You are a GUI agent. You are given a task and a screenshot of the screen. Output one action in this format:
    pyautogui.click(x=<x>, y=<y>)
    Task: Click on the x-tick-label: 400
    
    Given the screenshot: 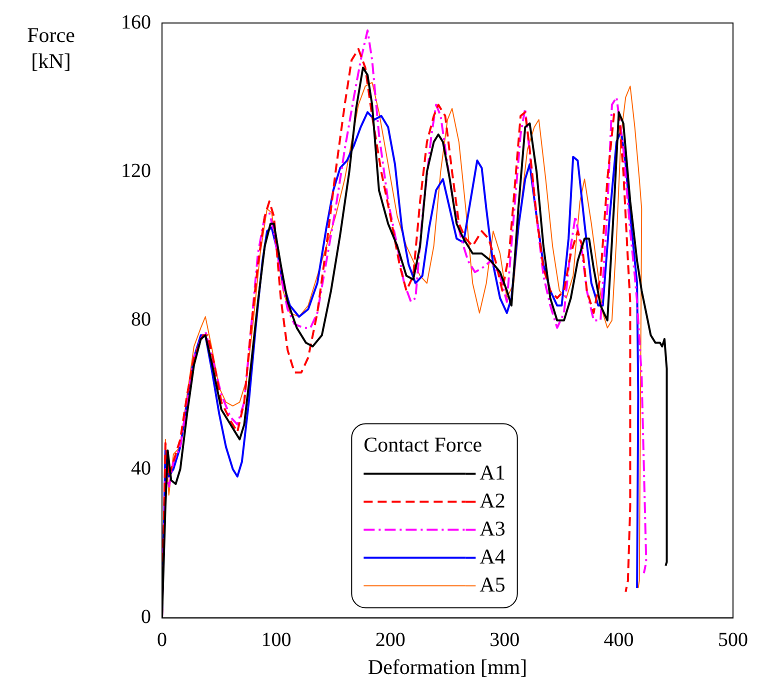 What is the action you would take?
    pyautogui.click(x=619, y=640)
    